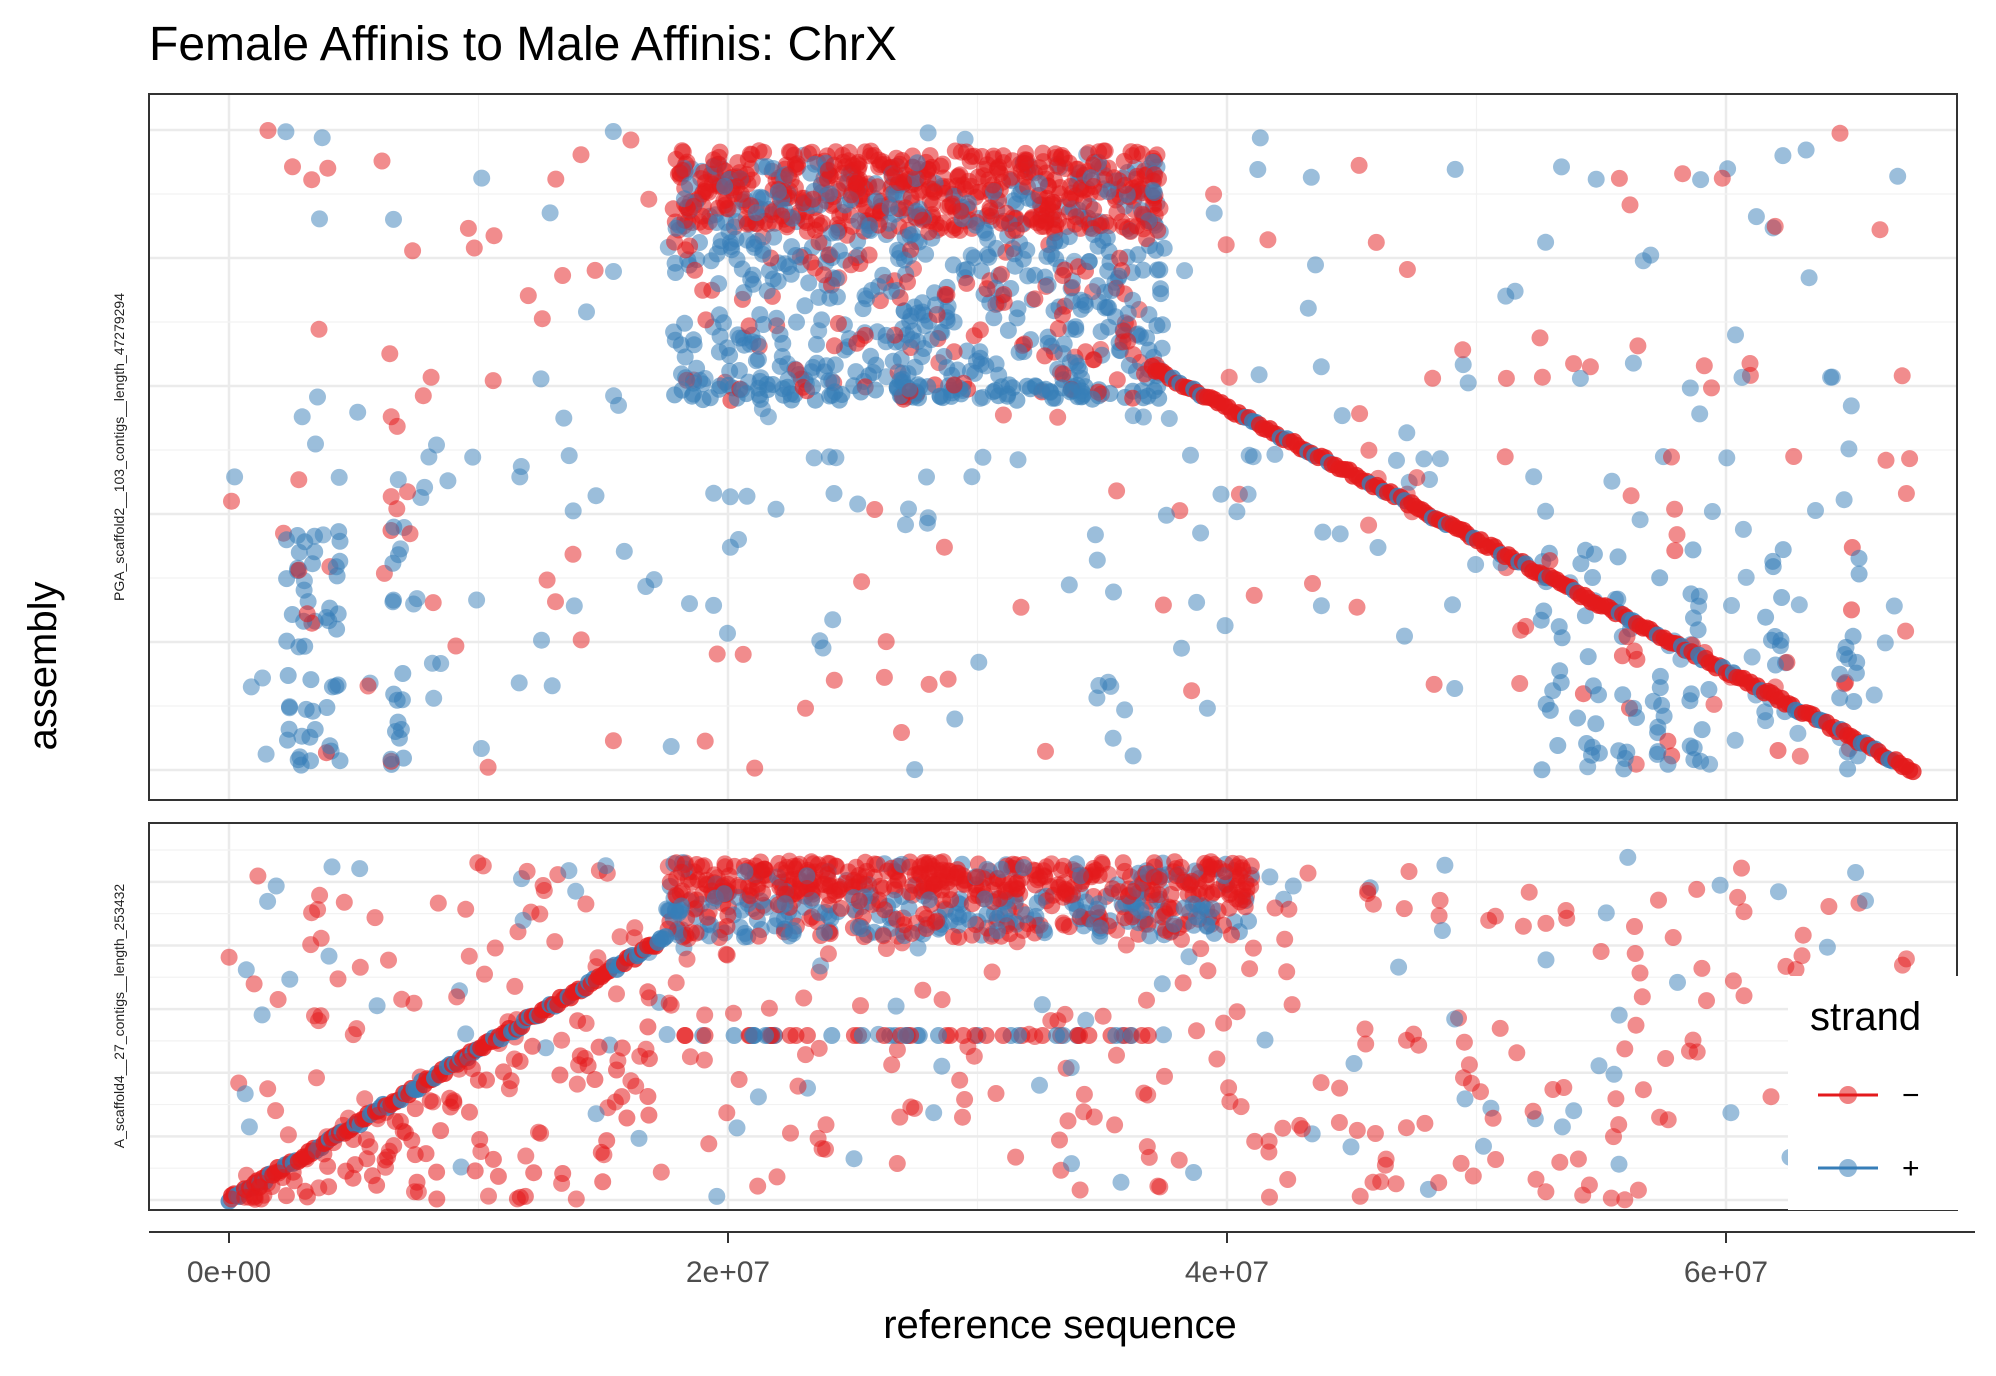  I want to click on x-tick-label: 4e+07, so click(1227, 1272).